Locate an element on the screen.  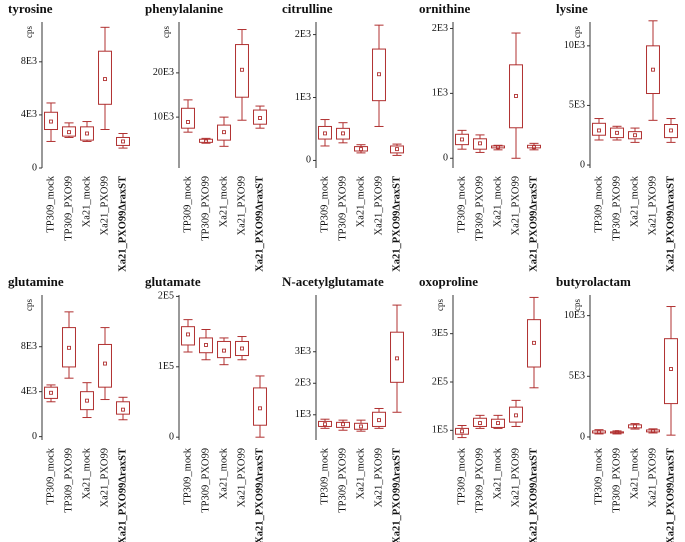
panel-title: tyrosine is located at coordinates (30, 8).